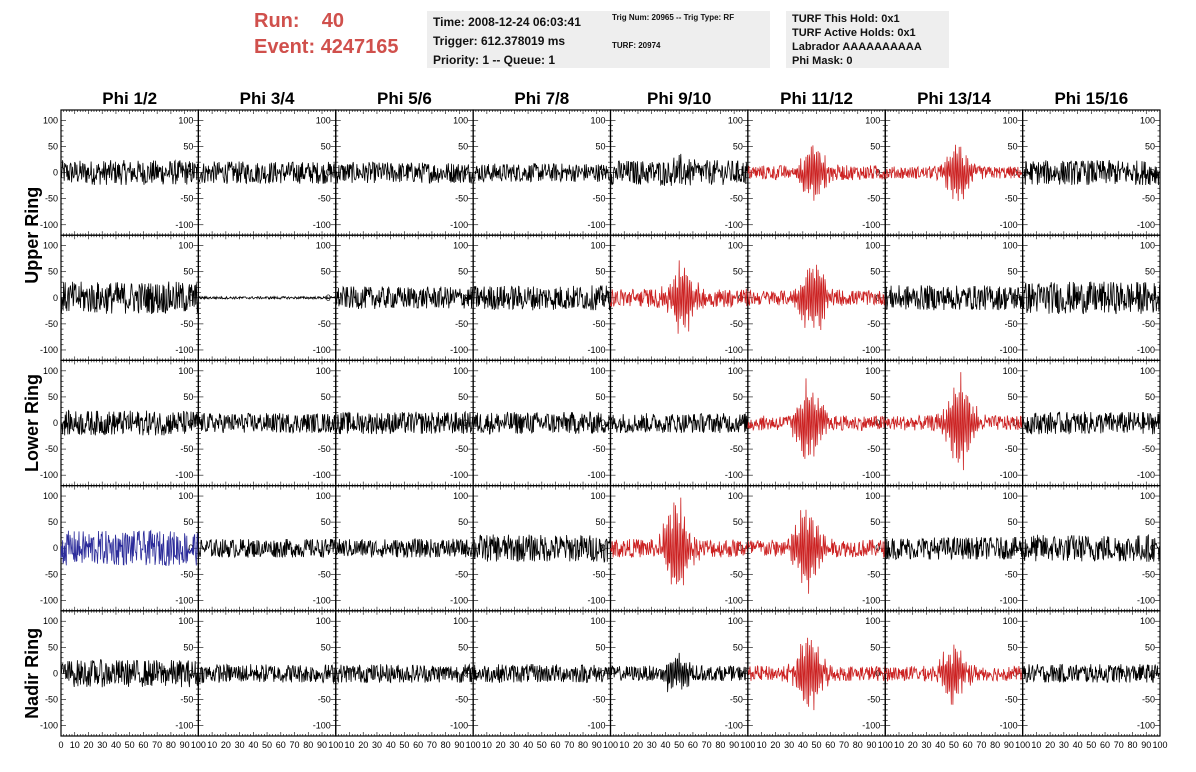  What do you see at coordinates (32, 423) in the screenshot?
I see `ring-label: Lower Ring` at bounding box center [32, 423].